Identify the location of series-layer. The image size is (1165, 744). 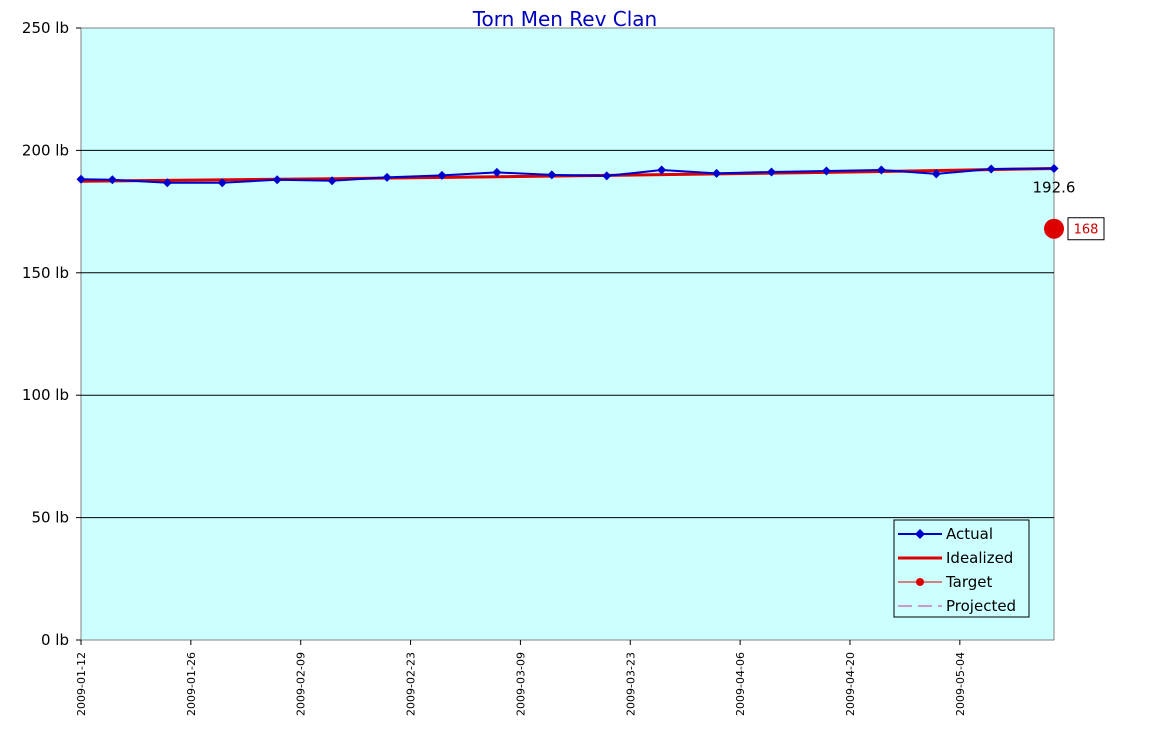
(570, 201).